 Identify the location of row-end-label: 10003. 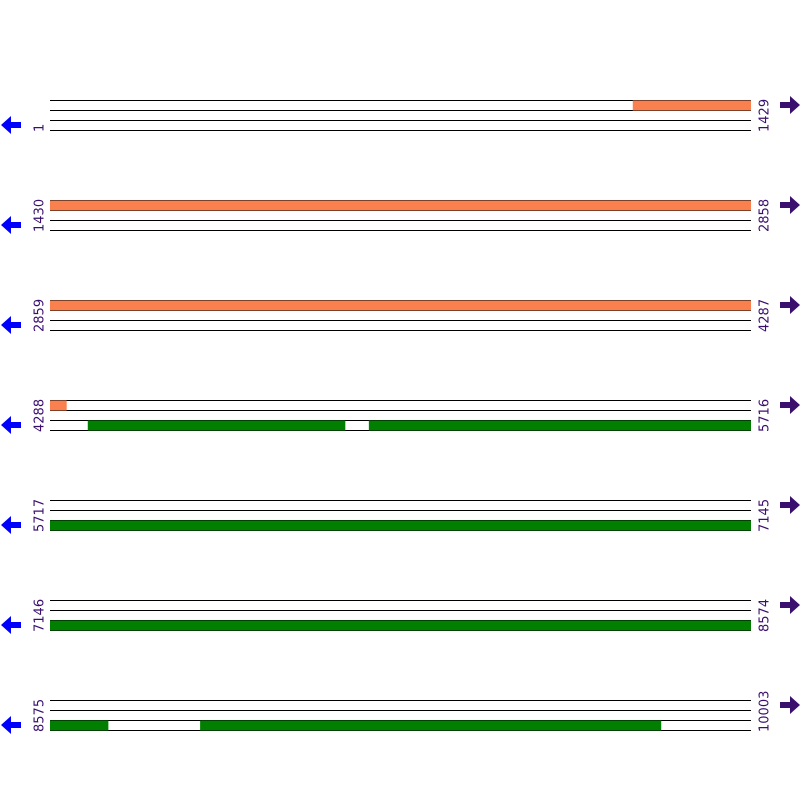
(765, 711).